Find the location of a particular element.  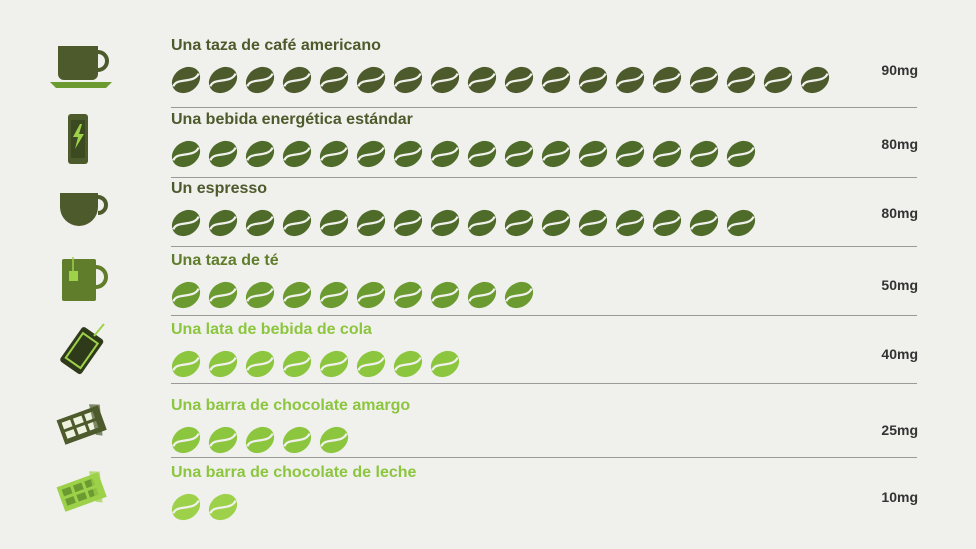

value-label: 90mg is located at coordinates (899, 70).